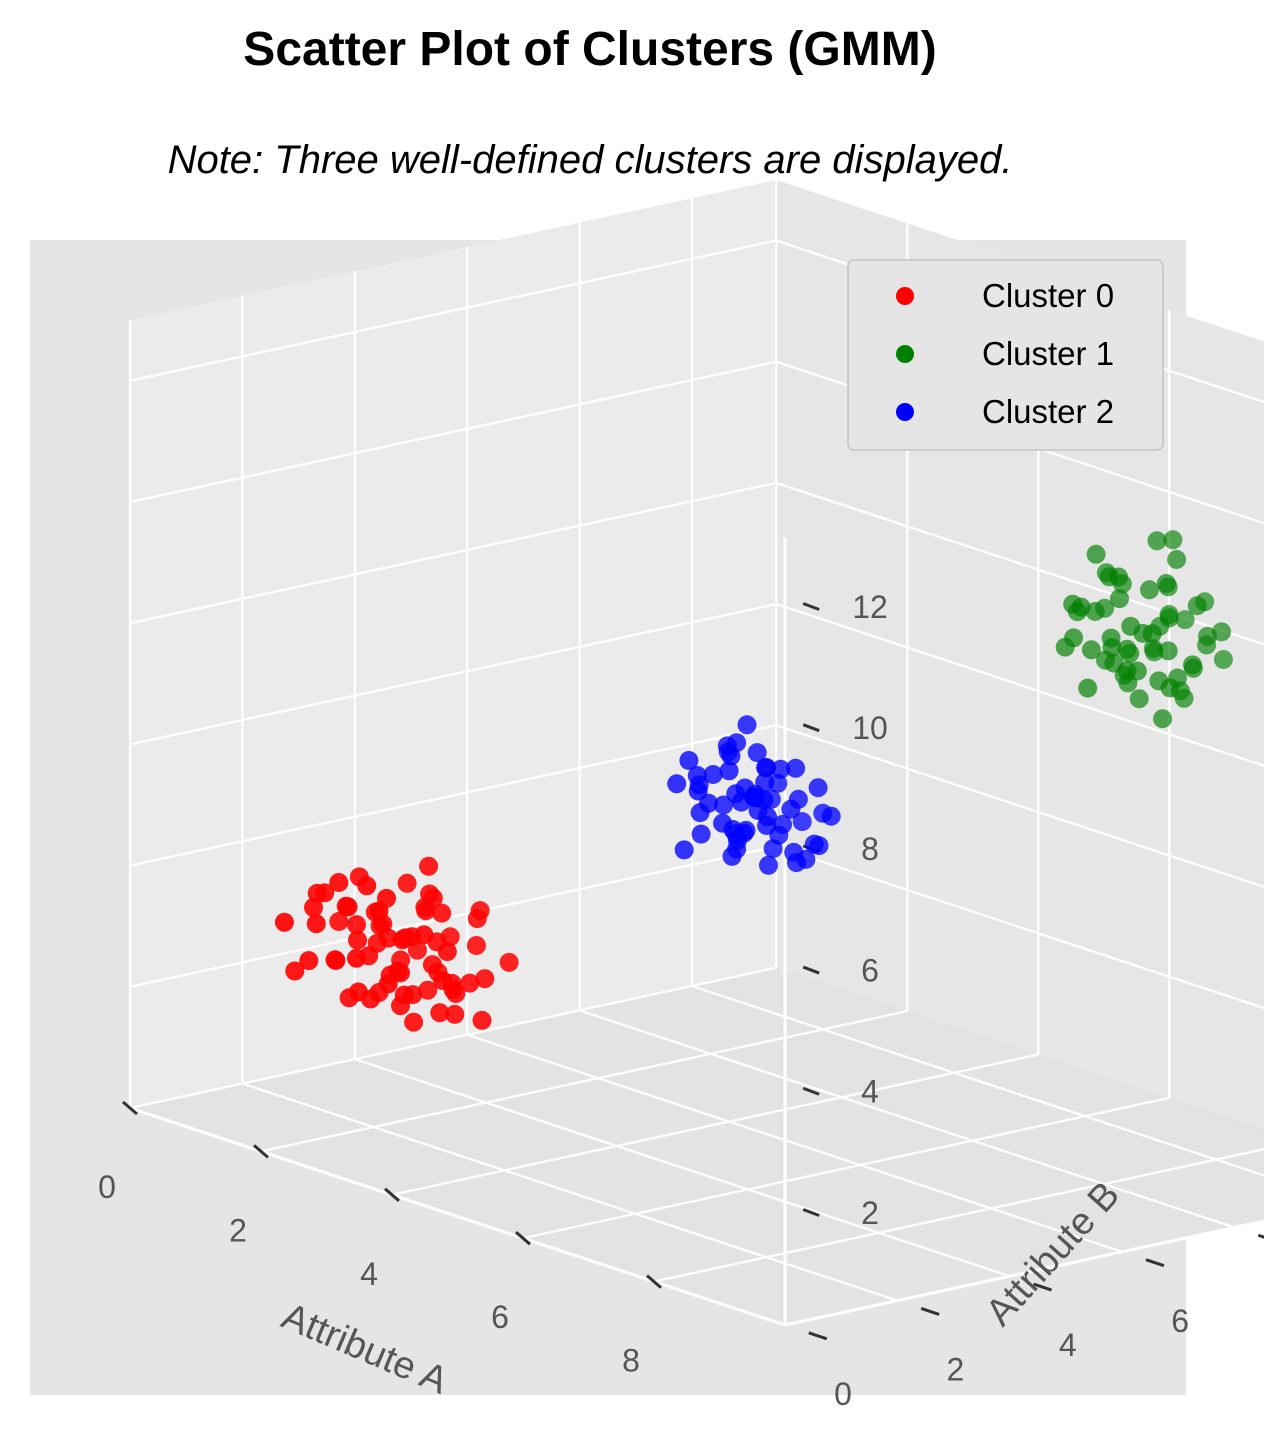  I want to click on x-axis-line, so click(457, 1216).